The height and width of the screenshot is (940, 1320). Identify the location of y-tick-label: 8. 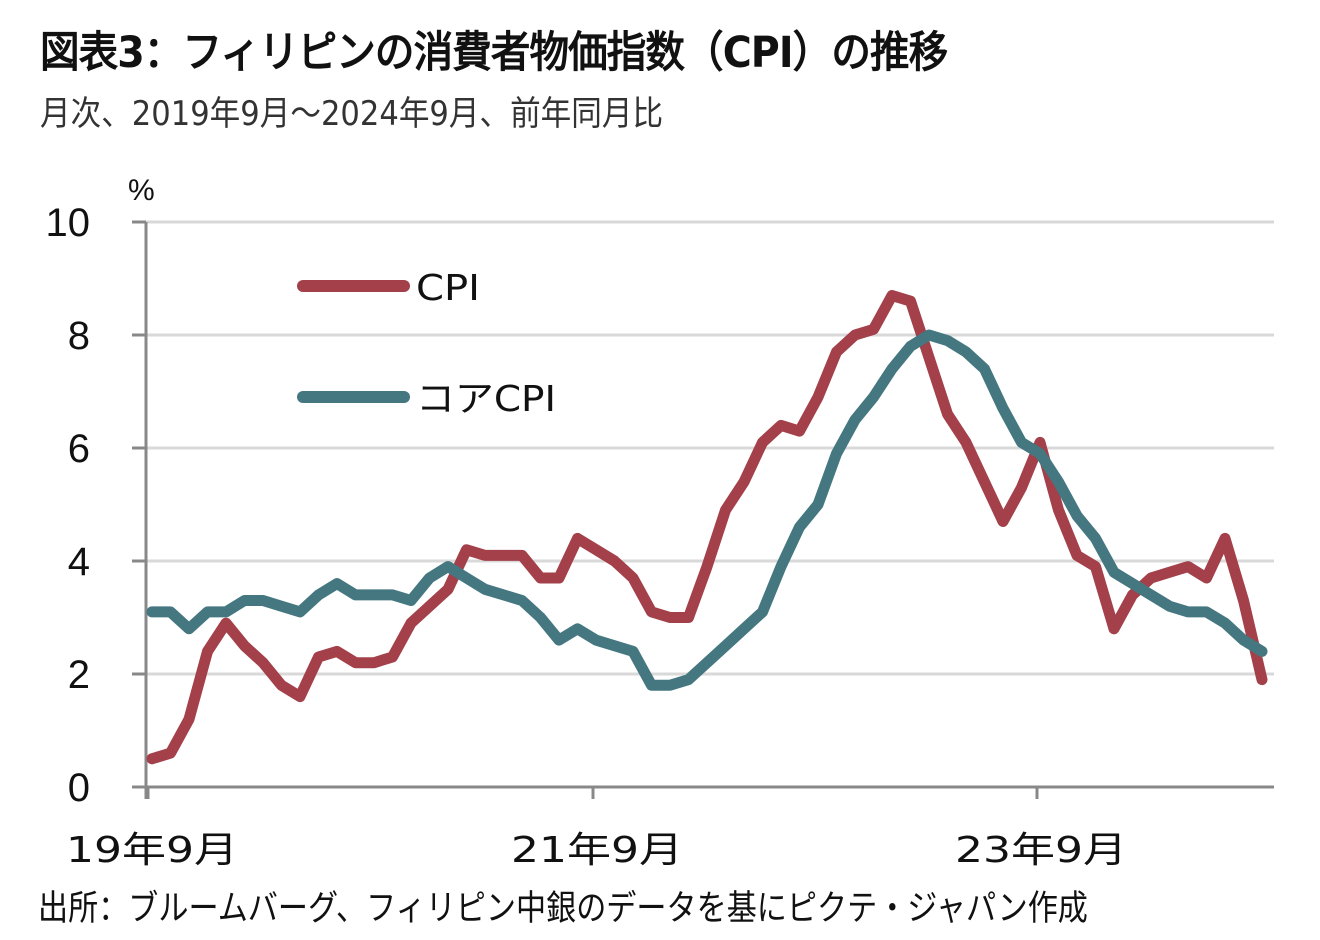
(79, 336).